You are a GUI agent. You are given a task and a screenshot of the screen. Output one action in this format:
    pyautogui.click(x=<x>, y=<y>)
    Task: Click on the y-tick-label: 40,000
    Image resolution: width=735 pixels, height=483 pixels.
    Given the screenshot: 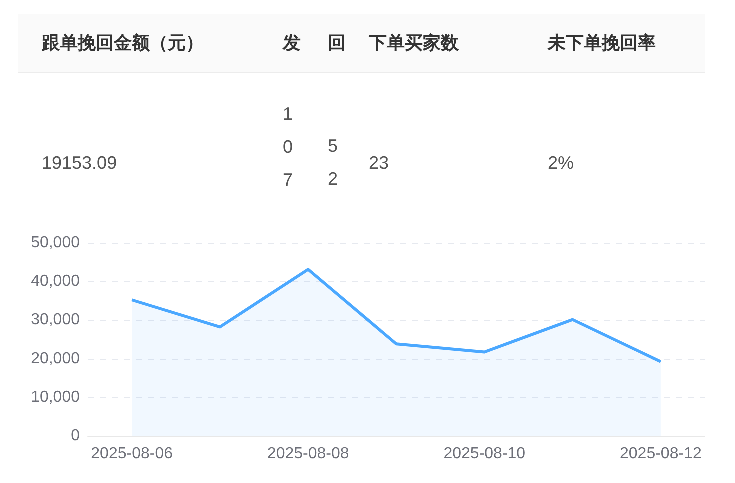 What is the action you would take?
    pyautogui.click(x=55, y=281)
    